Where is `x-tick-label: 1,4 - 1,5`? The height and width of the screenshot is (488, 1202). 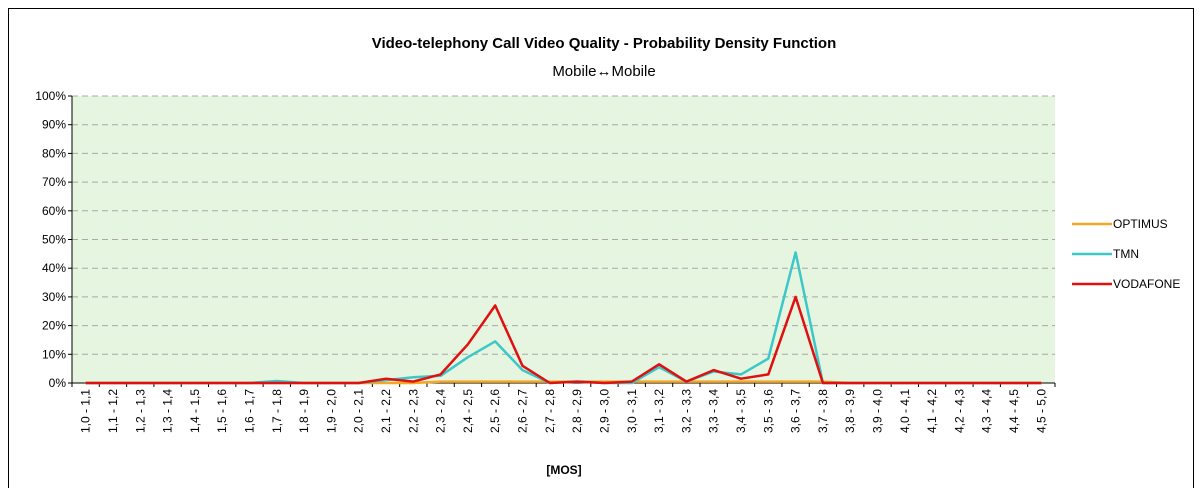 x-tick-label: 1,4 - 1,5 is located at coordinates (195, 411).